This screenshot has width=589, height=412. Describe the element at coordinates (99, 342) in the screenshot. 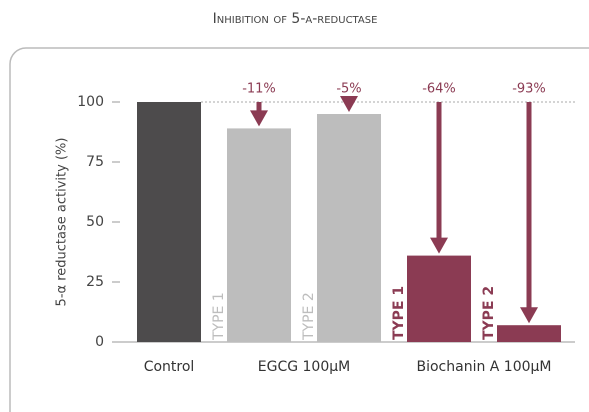

I see `y-tick-label: 0` at that location.